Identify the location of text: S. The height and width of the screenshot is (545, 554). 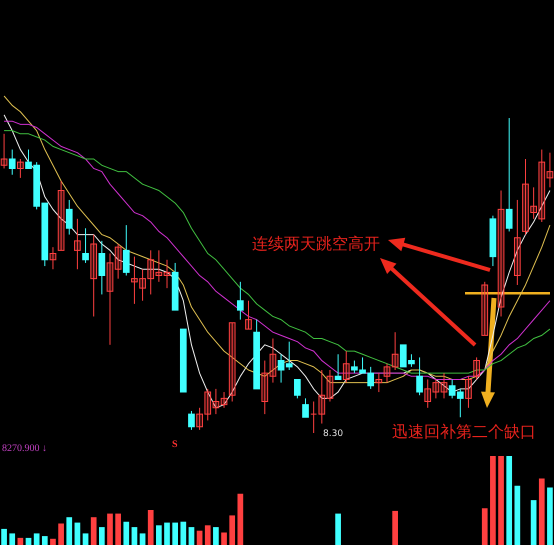
(175, 444).